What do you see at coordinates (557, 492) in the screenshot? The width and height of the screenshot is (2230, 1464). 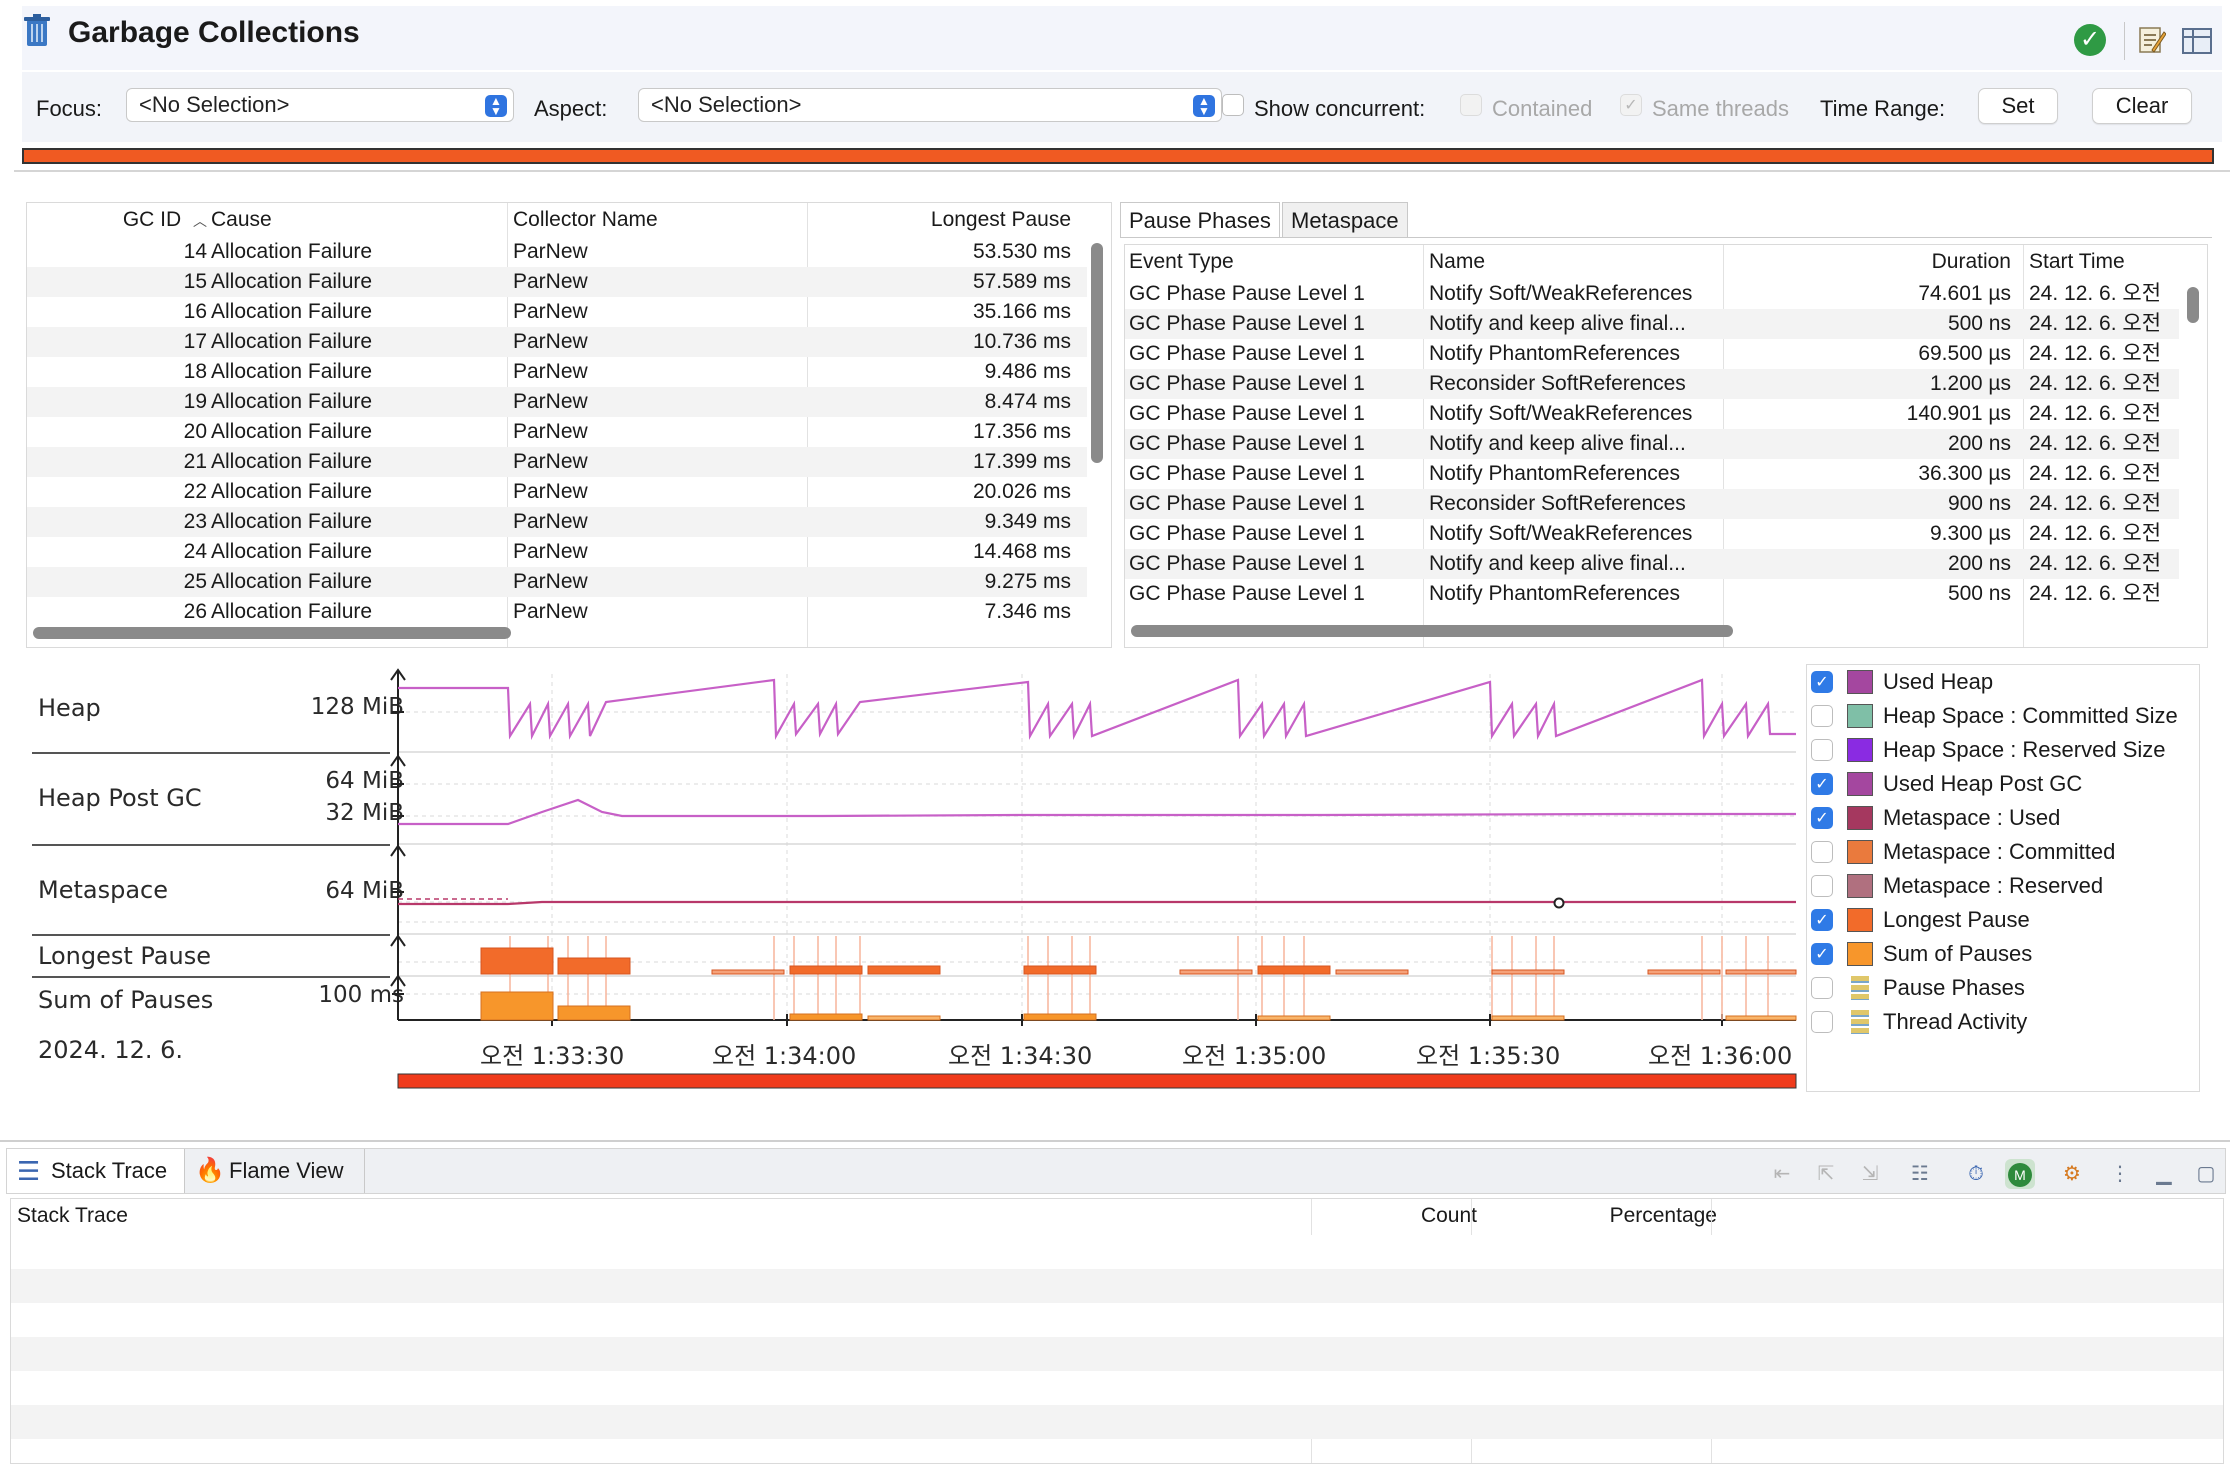 I see `gc-table-row: 22 Allocation Failure ParNew 20.026 ms` at bounding box center [557, 492].